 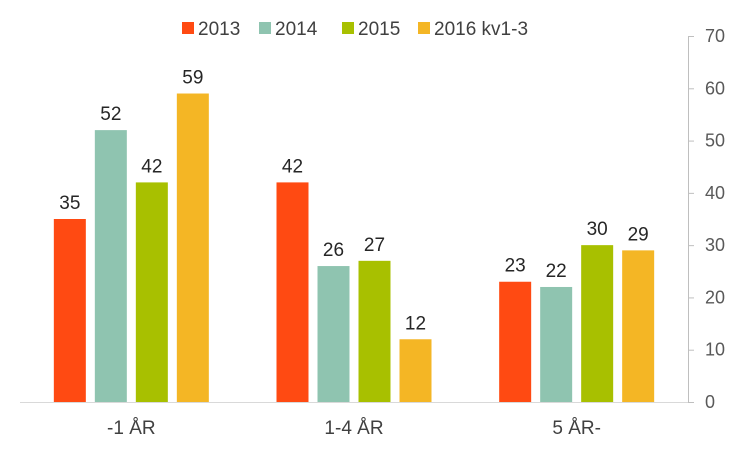 What do you see at coordinates (638, 234) in the screenshot?
I see `data-label-2016-kv1-3-5-r: 29` at bounding box center [638, 234].